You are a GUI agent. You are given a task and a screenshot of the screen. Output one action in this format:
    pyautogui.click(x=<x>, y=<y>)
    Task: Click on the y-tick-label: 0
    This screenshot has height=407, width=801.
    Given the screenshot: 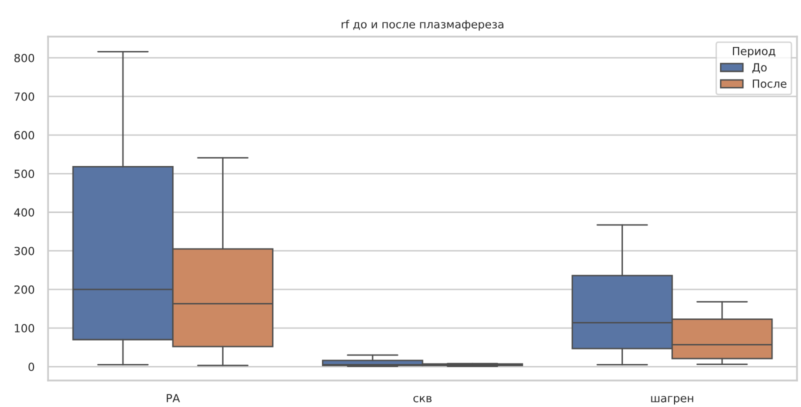 What is the action you would take?
    pyautogui.click(x=31, y=367)
    